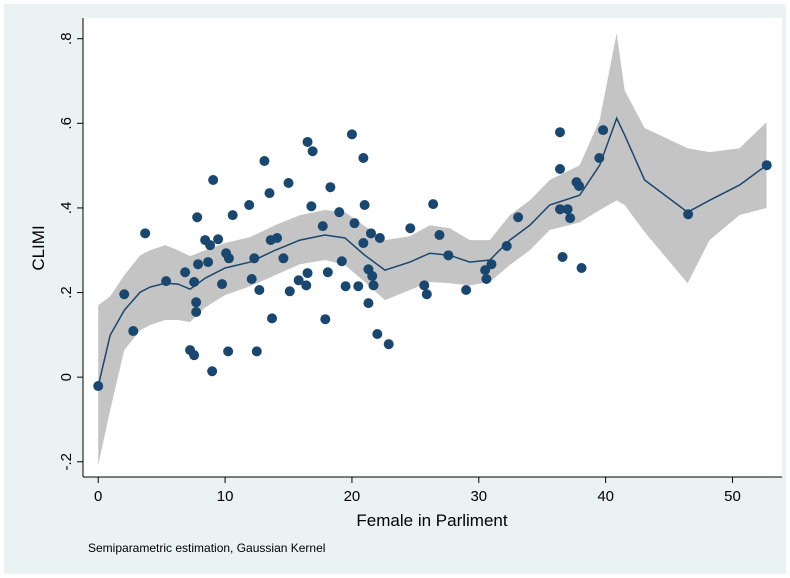 This screenshot has height=578, width=790. Describe the element at coordinates (66, 377) in the screenshot. I see `y-tick-label: 0` at that location.